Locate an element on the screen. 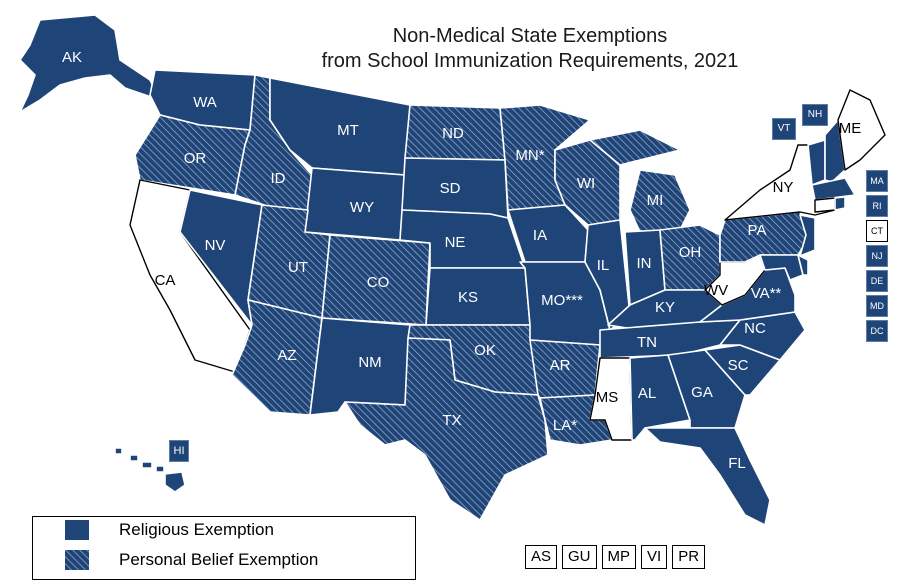  territories: AS GU MP VI PR is located at coordinates (615, 557).